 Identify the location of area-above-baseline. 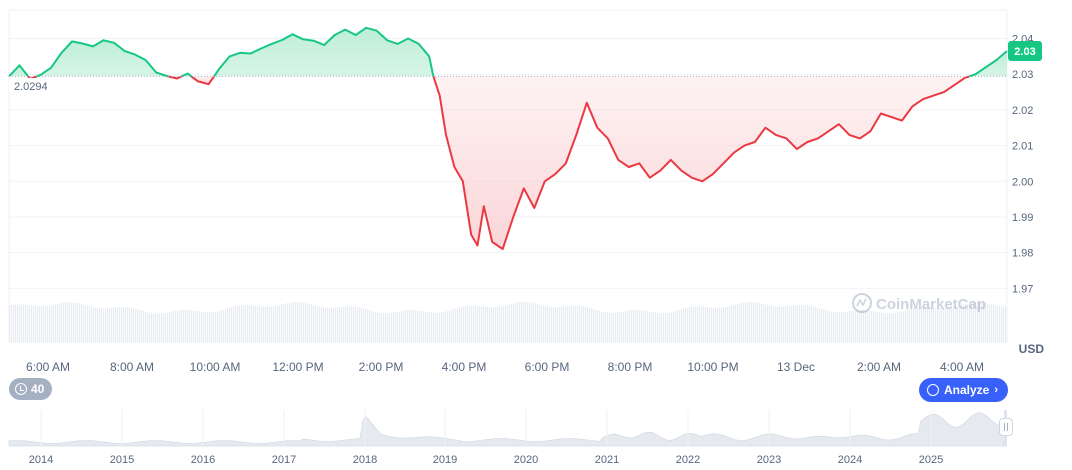
(324, 52).